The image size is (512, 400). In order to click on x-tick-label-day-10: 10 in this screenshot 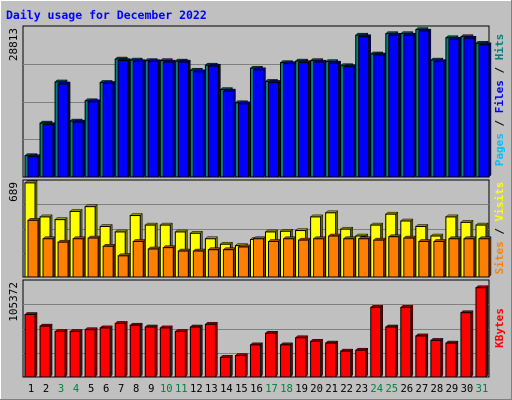, I will do `click(166, 389)`.